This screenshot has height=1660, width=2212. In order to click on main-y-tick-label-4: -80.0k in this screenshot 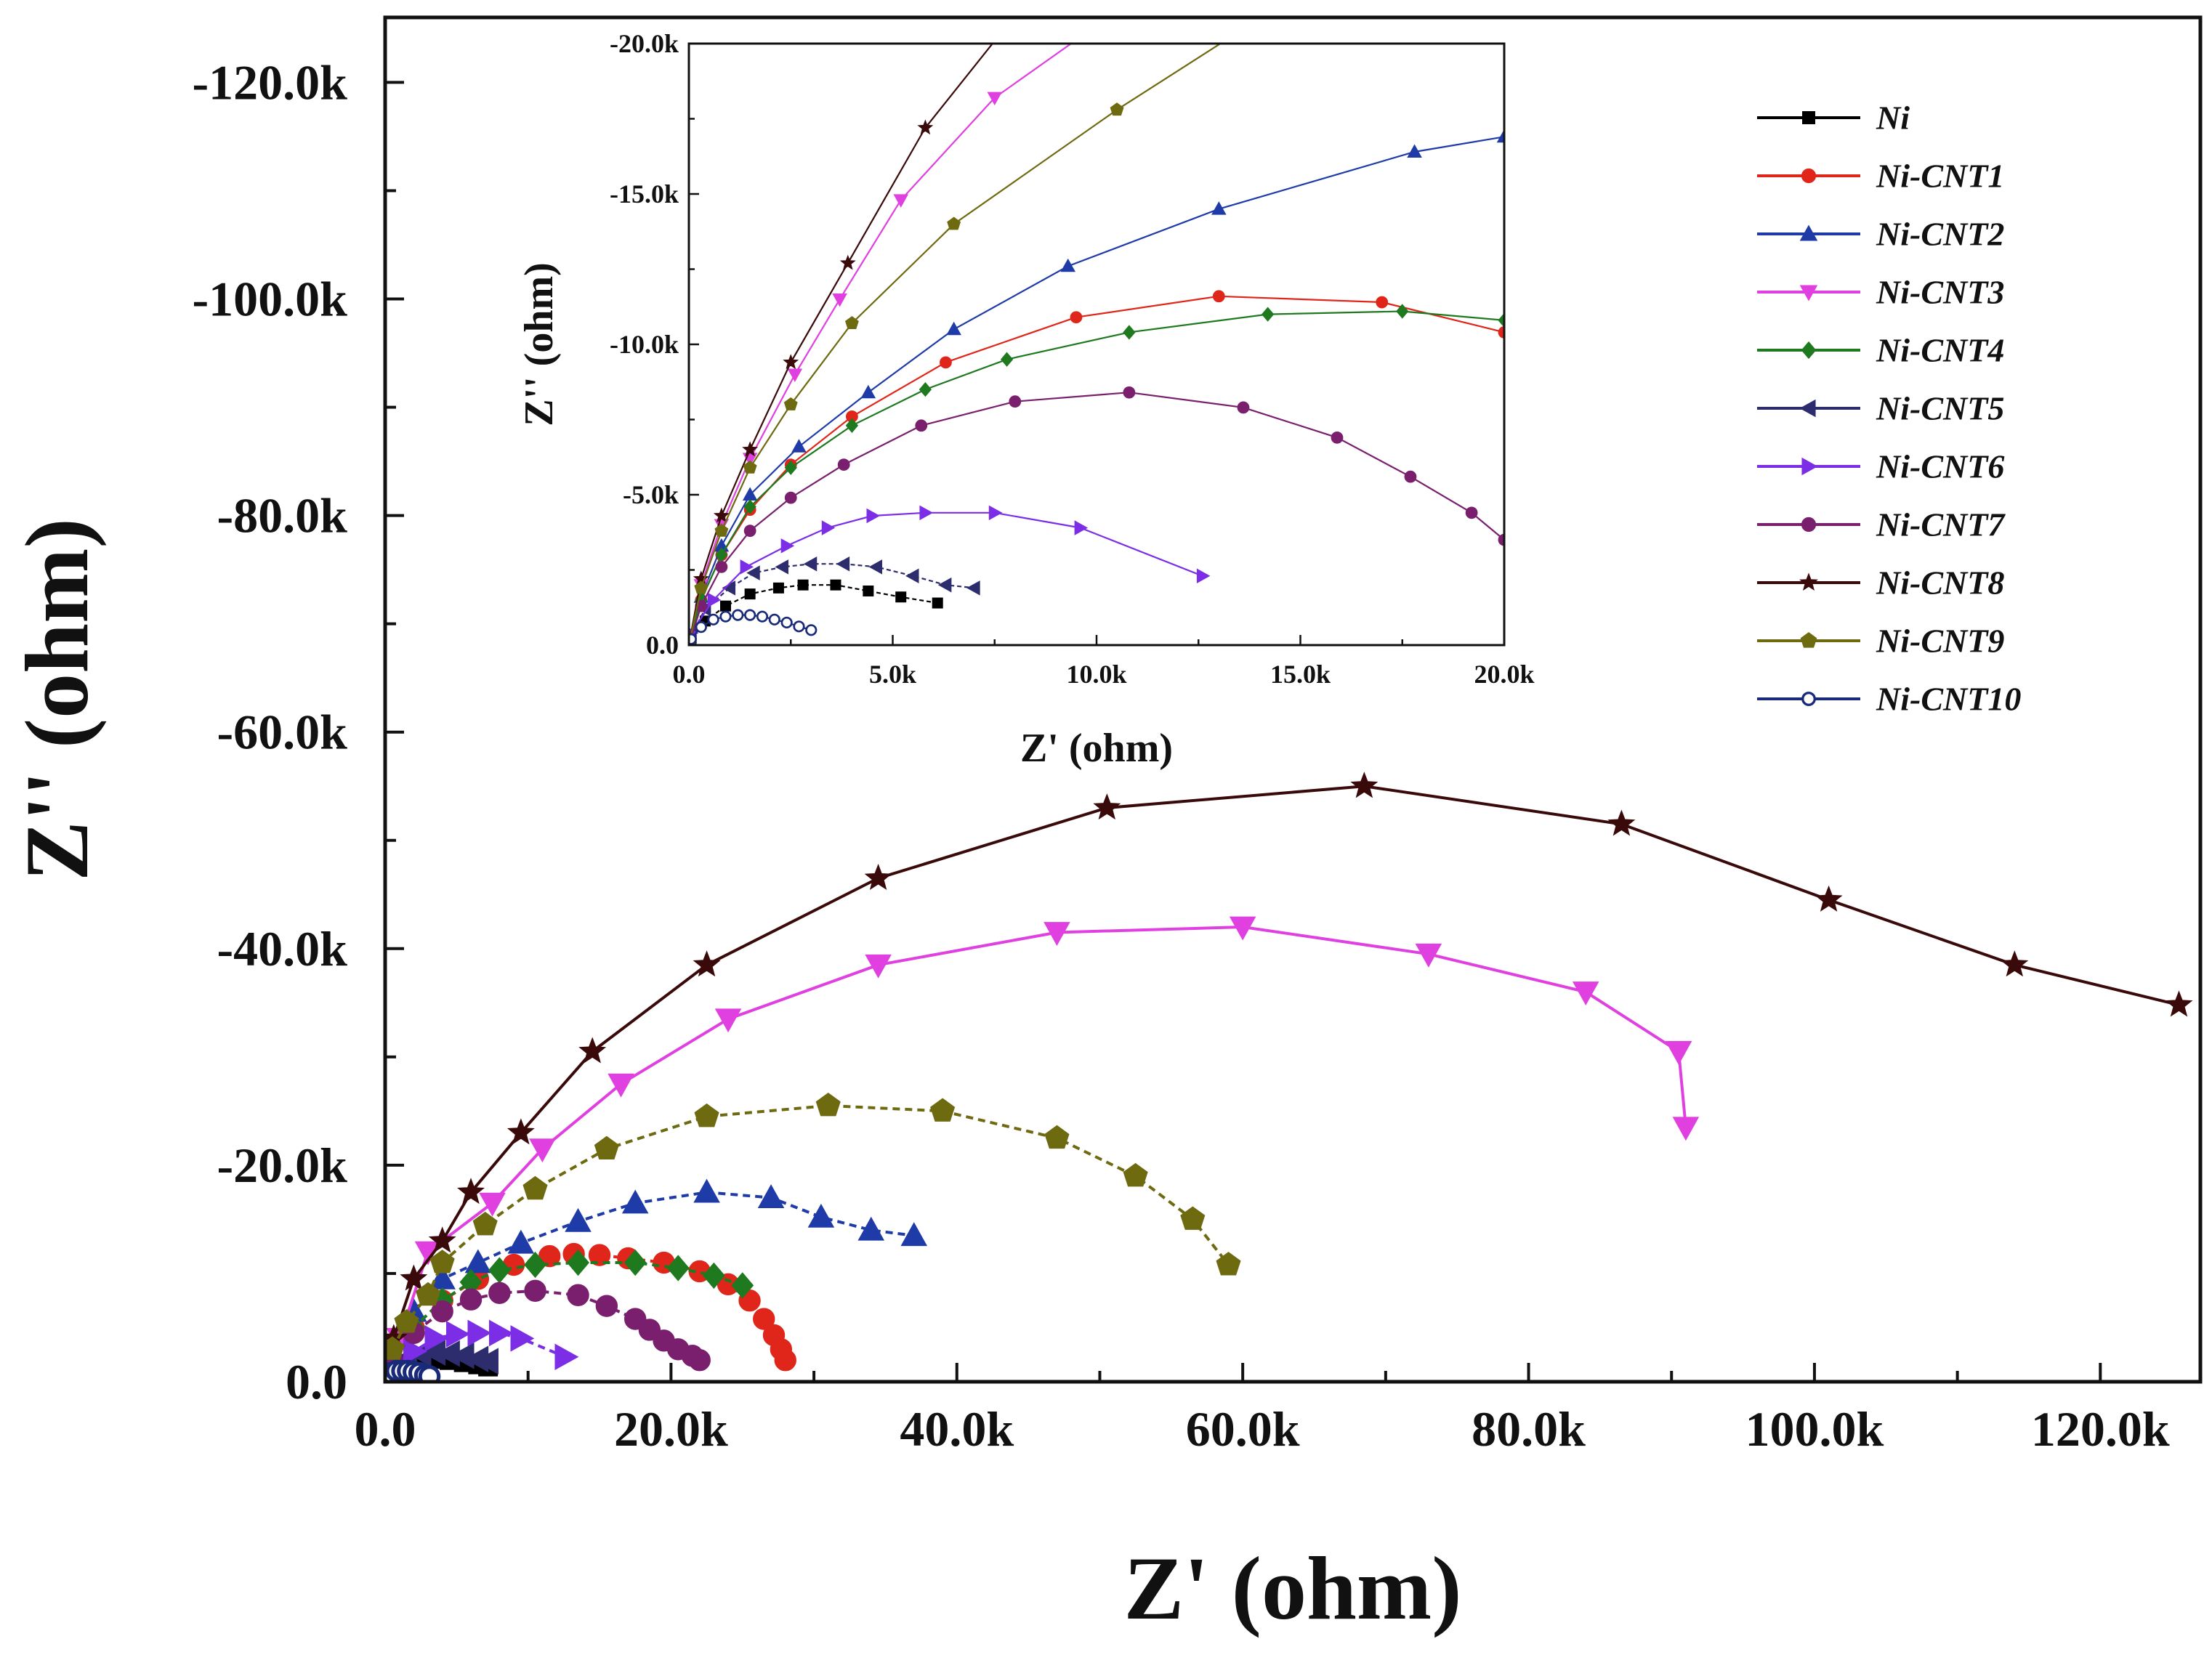, I will do `click(282, 515)`.